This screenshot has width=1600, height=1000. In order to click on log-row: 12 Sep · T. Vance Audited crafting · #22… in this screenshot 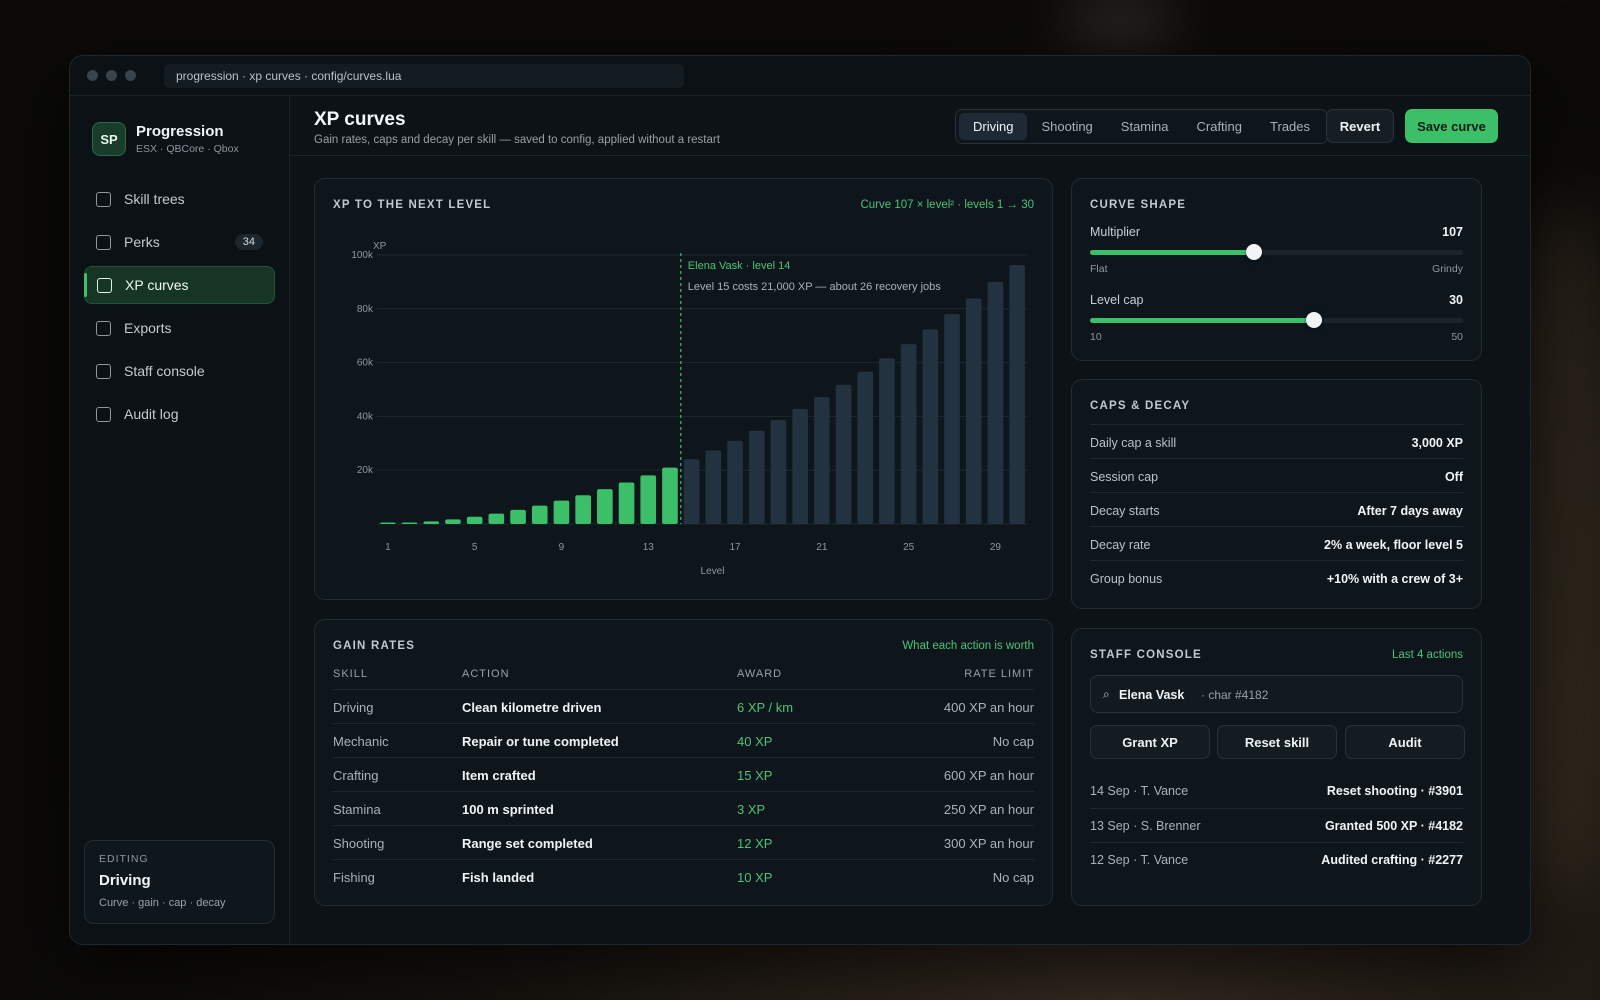, I will do `click(1276, 859)`.